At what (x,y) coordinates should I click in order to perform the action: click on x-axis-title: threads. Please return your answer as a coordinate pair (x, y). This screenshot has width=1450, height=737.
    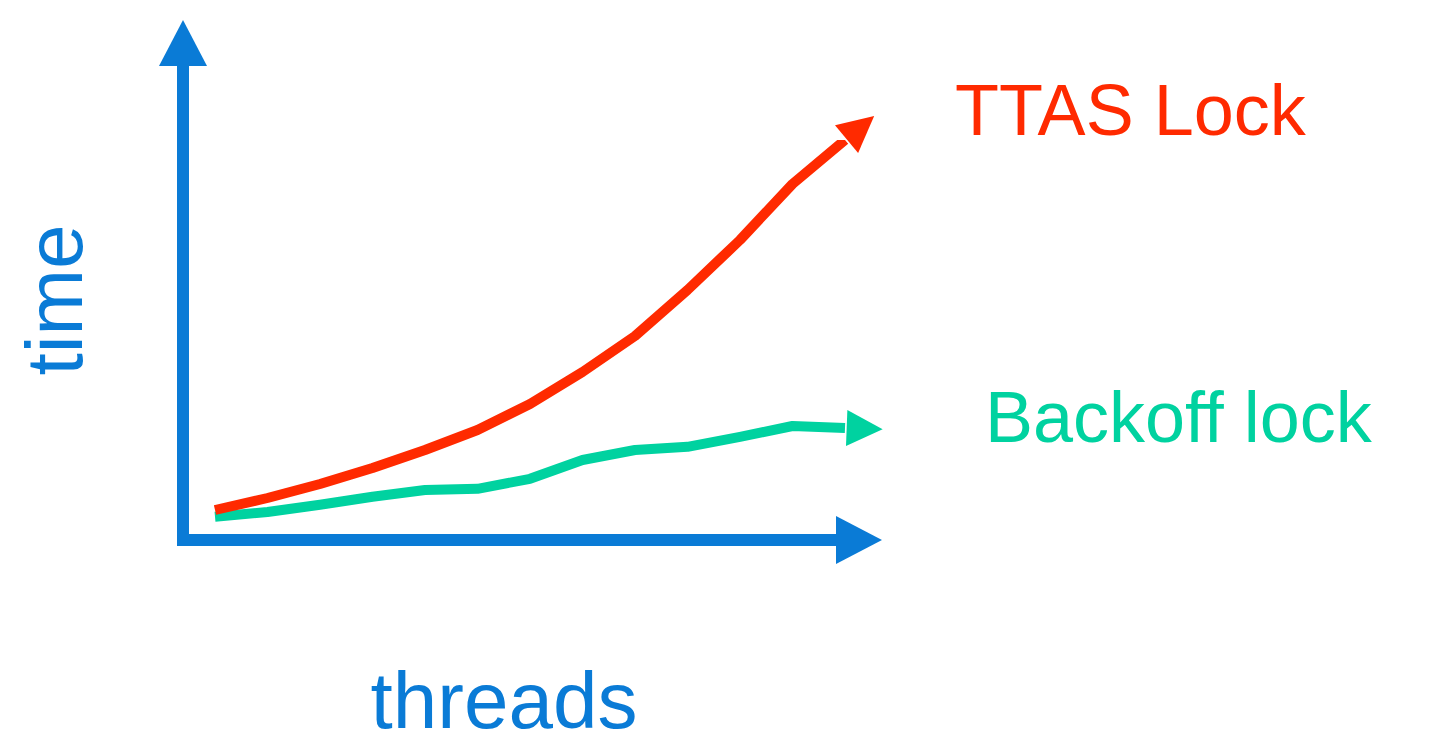
    Looking at the image, I should click on (504, 696).